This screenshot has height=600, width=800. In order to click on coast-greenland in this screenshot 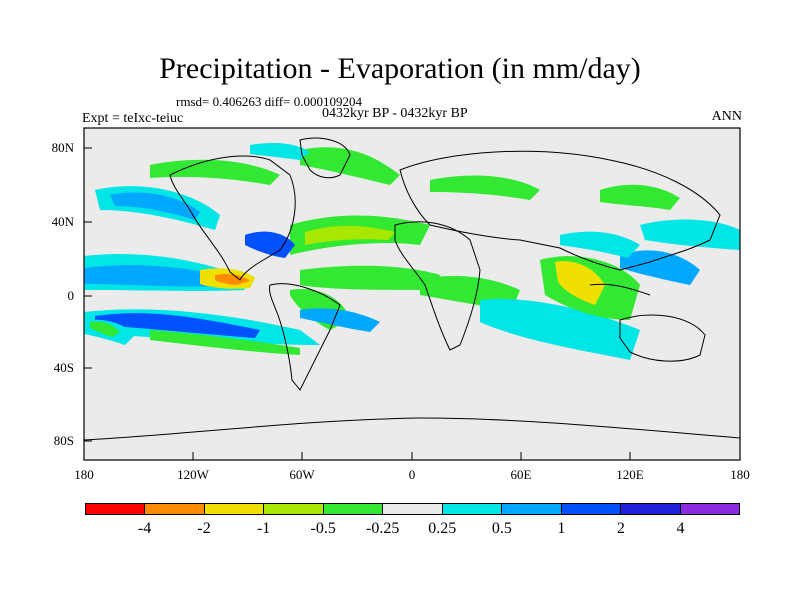, I will do `click(325, 158)`.